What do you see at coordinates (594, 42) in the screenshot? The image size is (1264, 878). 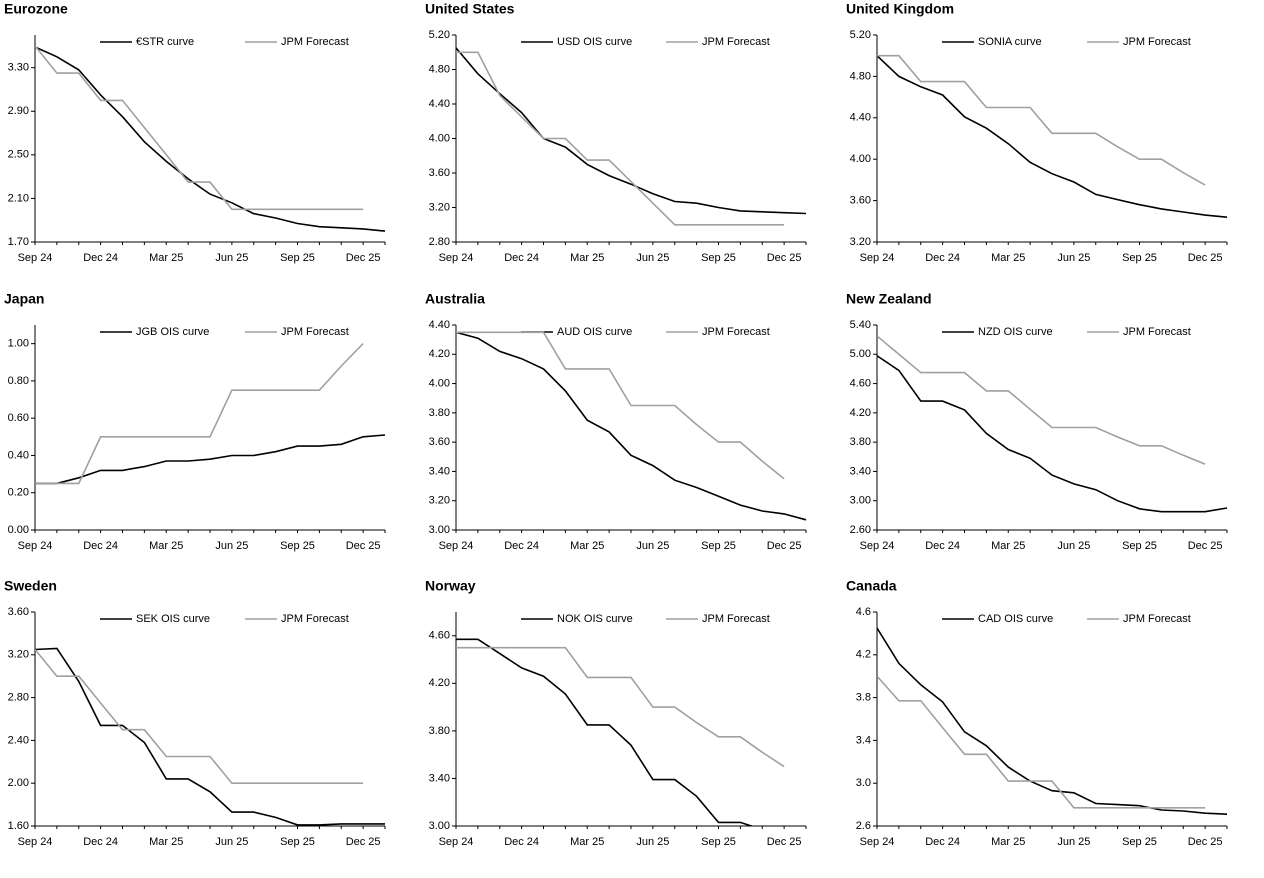 I see `legend-label: USD OIS curve` at bounding box center [594, 42].